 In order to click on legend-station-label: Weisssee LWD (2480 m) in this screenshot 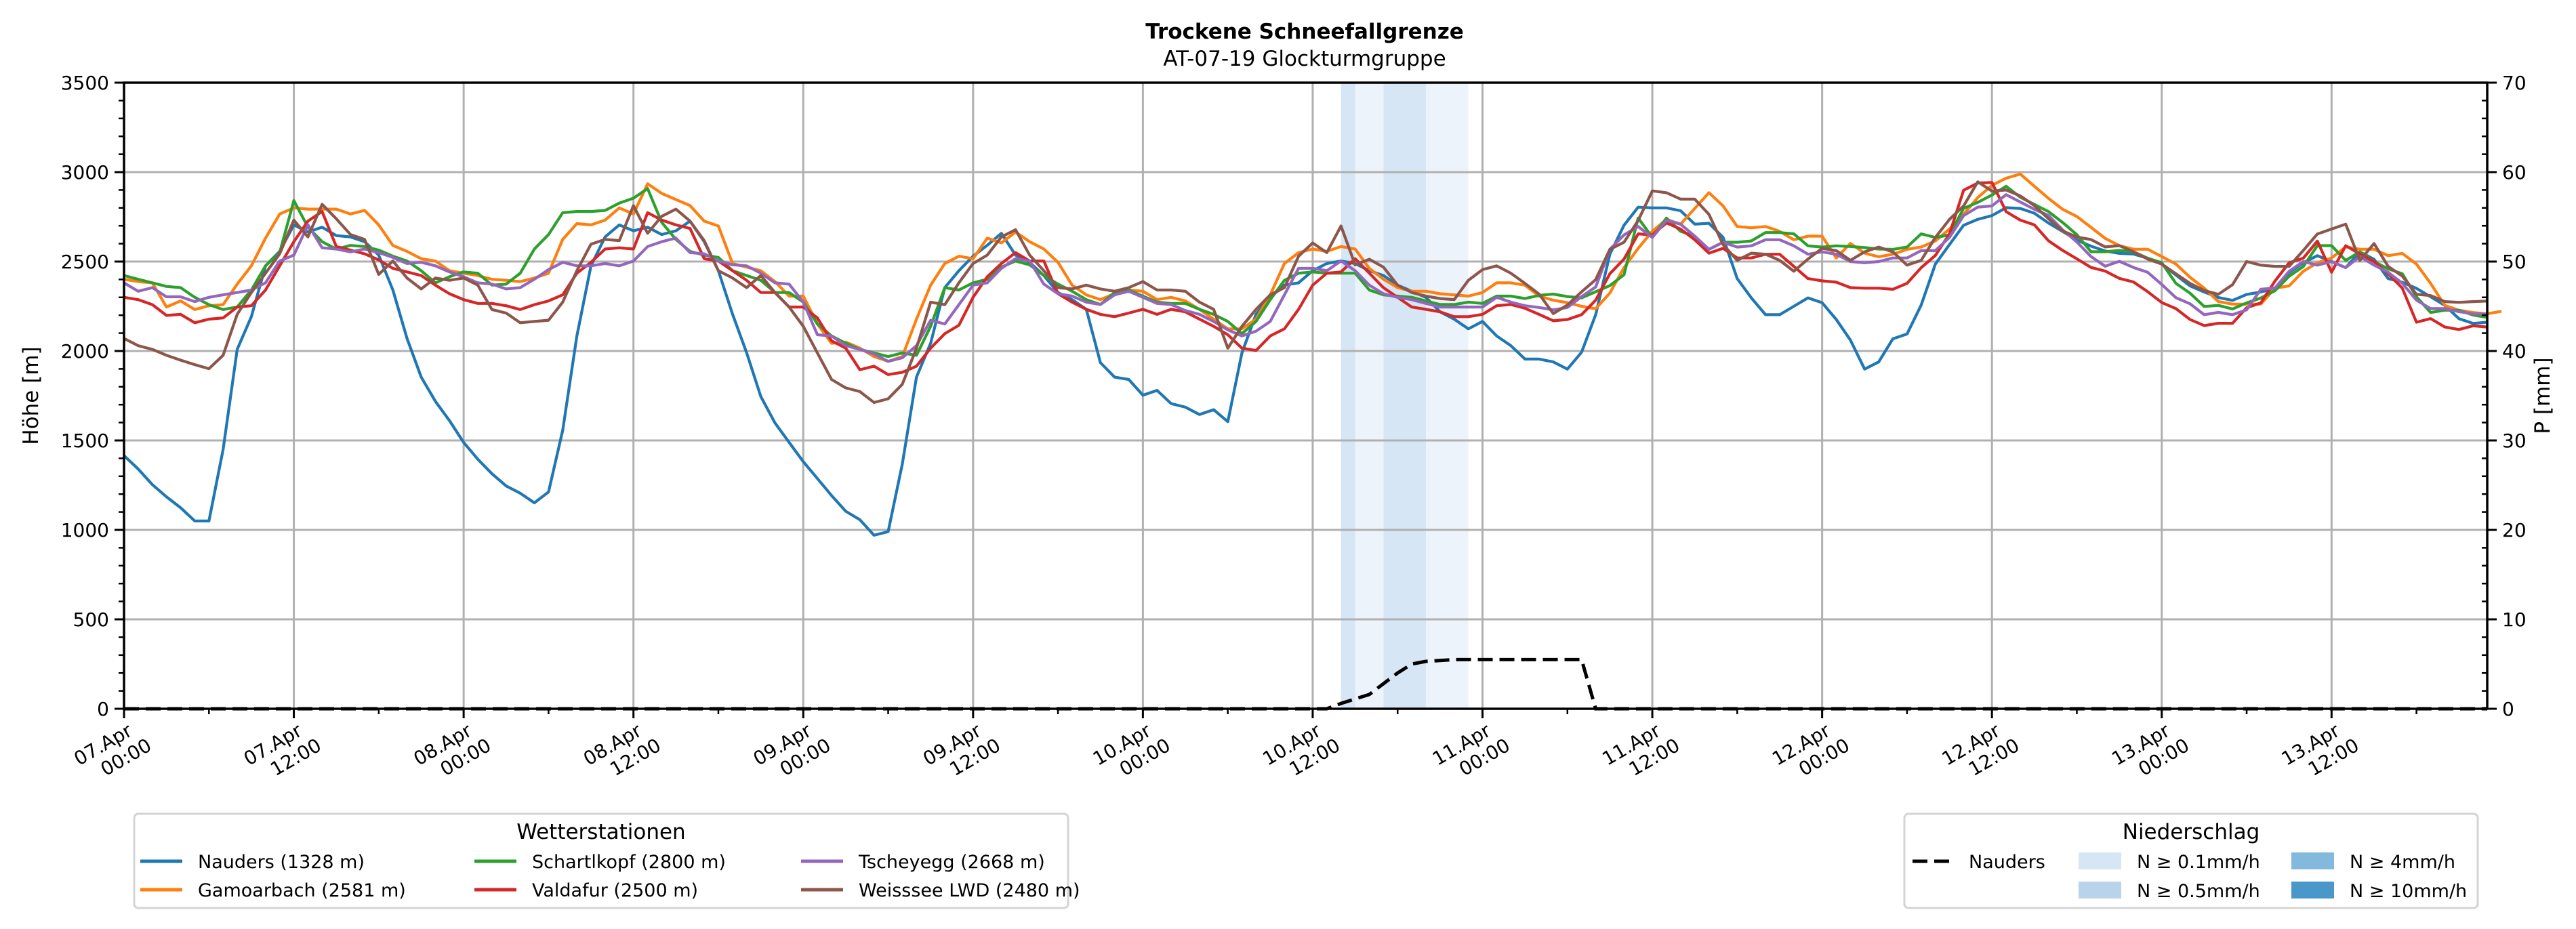, I will do `click(969, 890)`.